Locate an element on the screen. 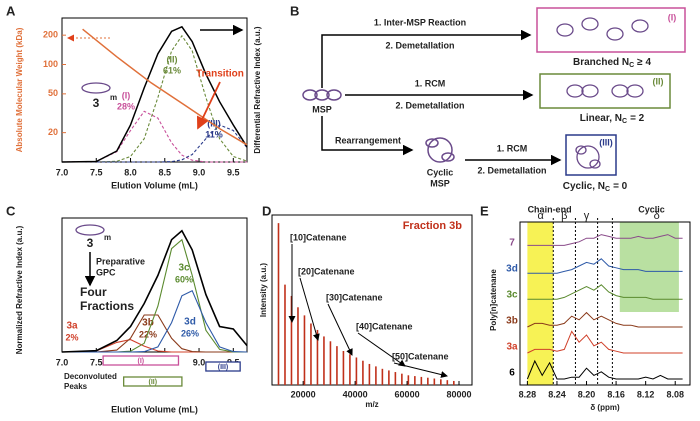 The width and height of the screenshot is (700, 421). msp-icon is located at coordinates (322, 95).